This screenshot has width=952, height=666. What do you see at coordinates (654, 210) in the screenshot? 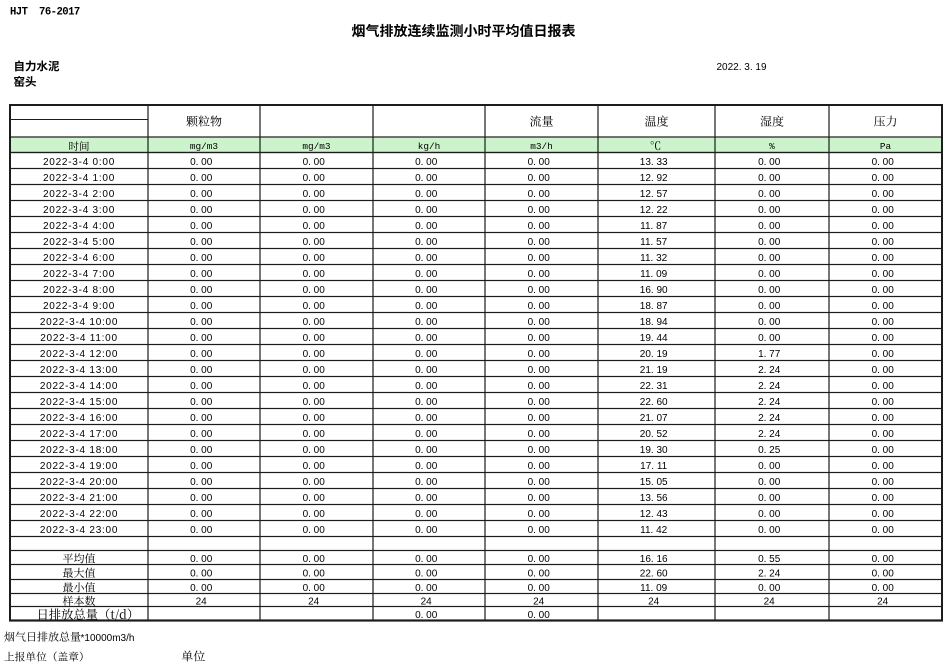
I see `svg-text: 12. 22` at bounding box center [654, 210].